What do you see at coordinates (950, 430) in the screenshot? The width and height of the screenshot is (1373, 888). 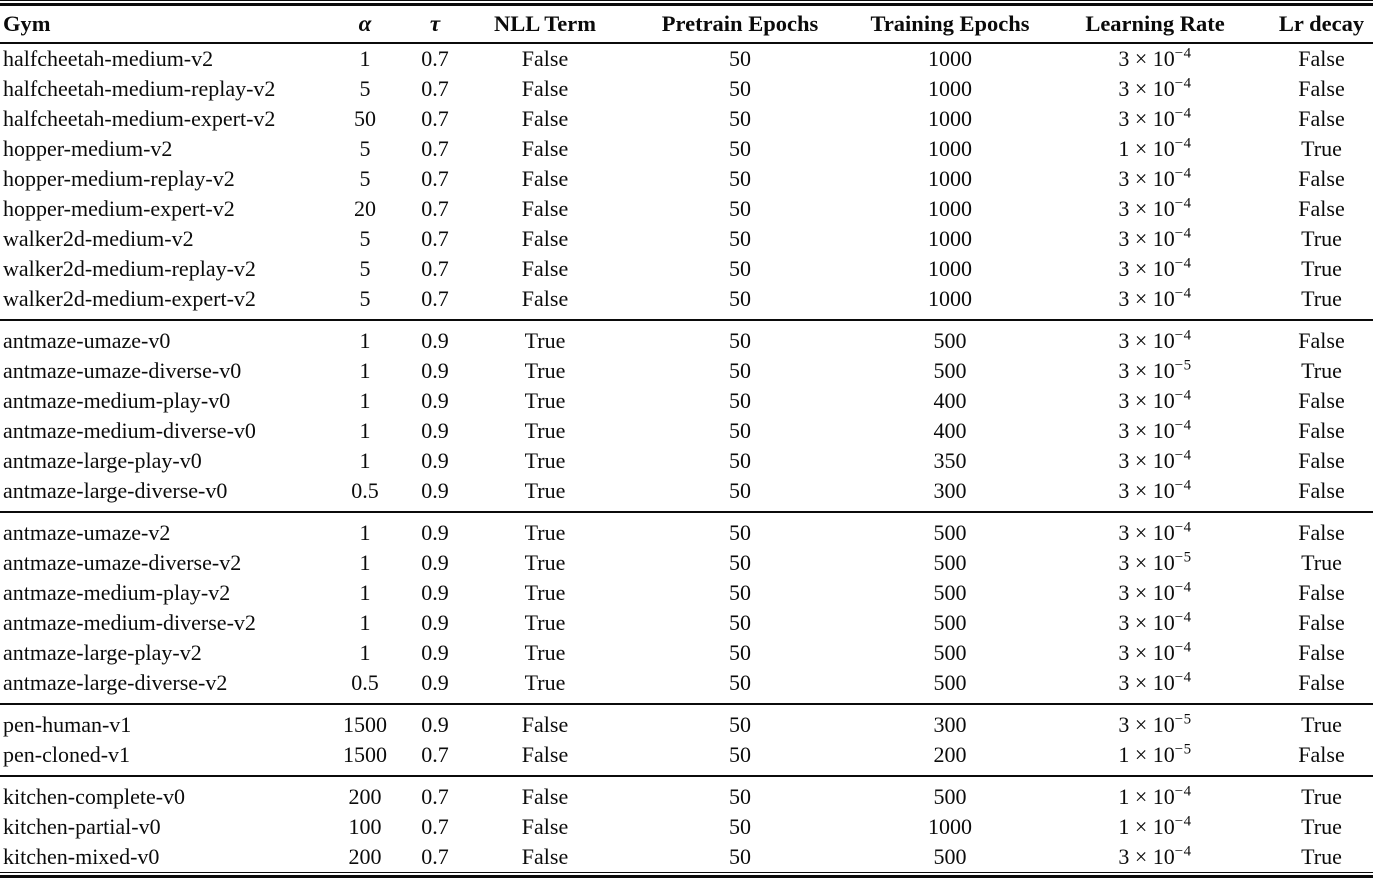 I see `cell-train: 400` at bounding box center [950, 430].